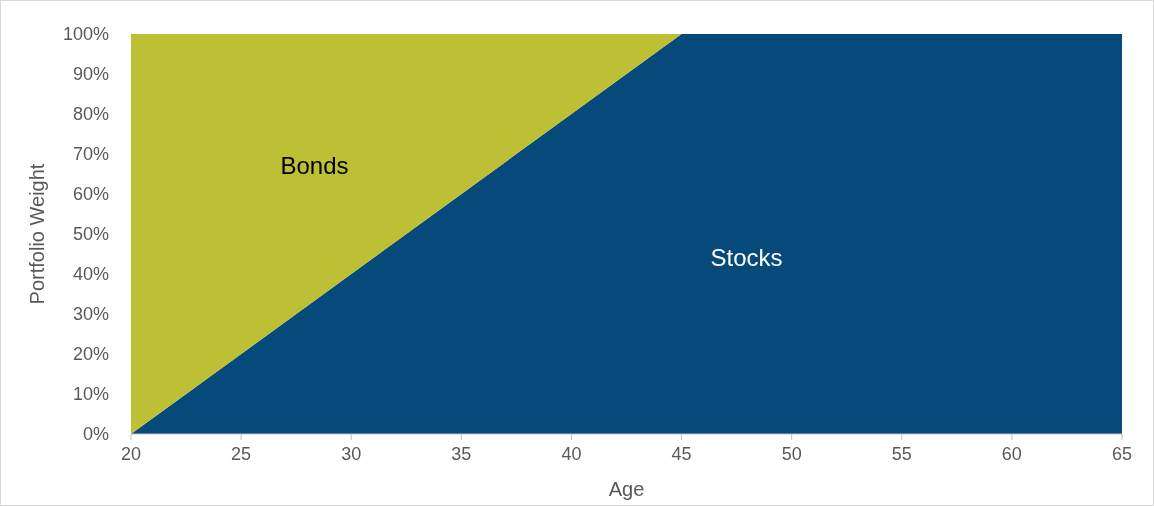 Image resolution: width=1154 pixels, height=506 pixels. Describe the element at coordinates (95, 434) in the screenshot. I see `y-tick-label: 0%` at that location.